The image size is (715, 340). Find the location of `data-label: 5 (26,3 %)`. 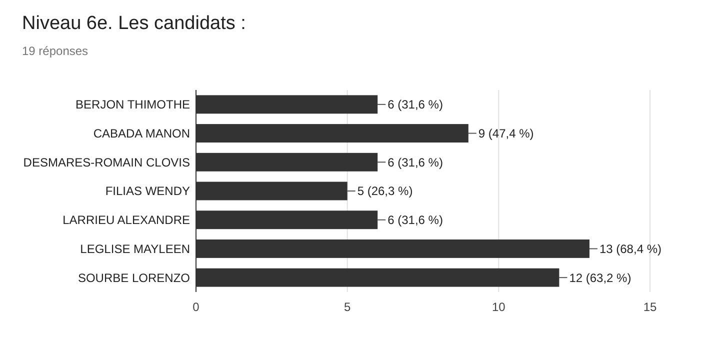

data-label: 5 (26,3 %) is located at coordinates (385, 191).